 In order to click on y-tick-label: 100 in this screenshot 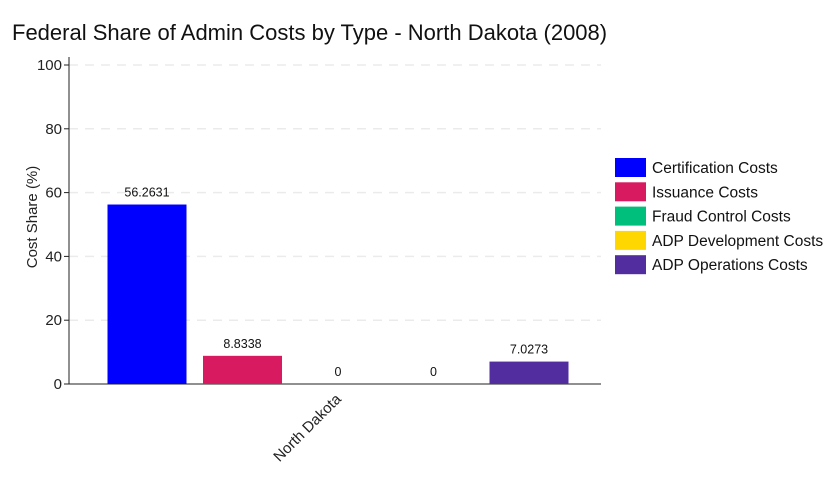, I will do `click(49, 65)`.